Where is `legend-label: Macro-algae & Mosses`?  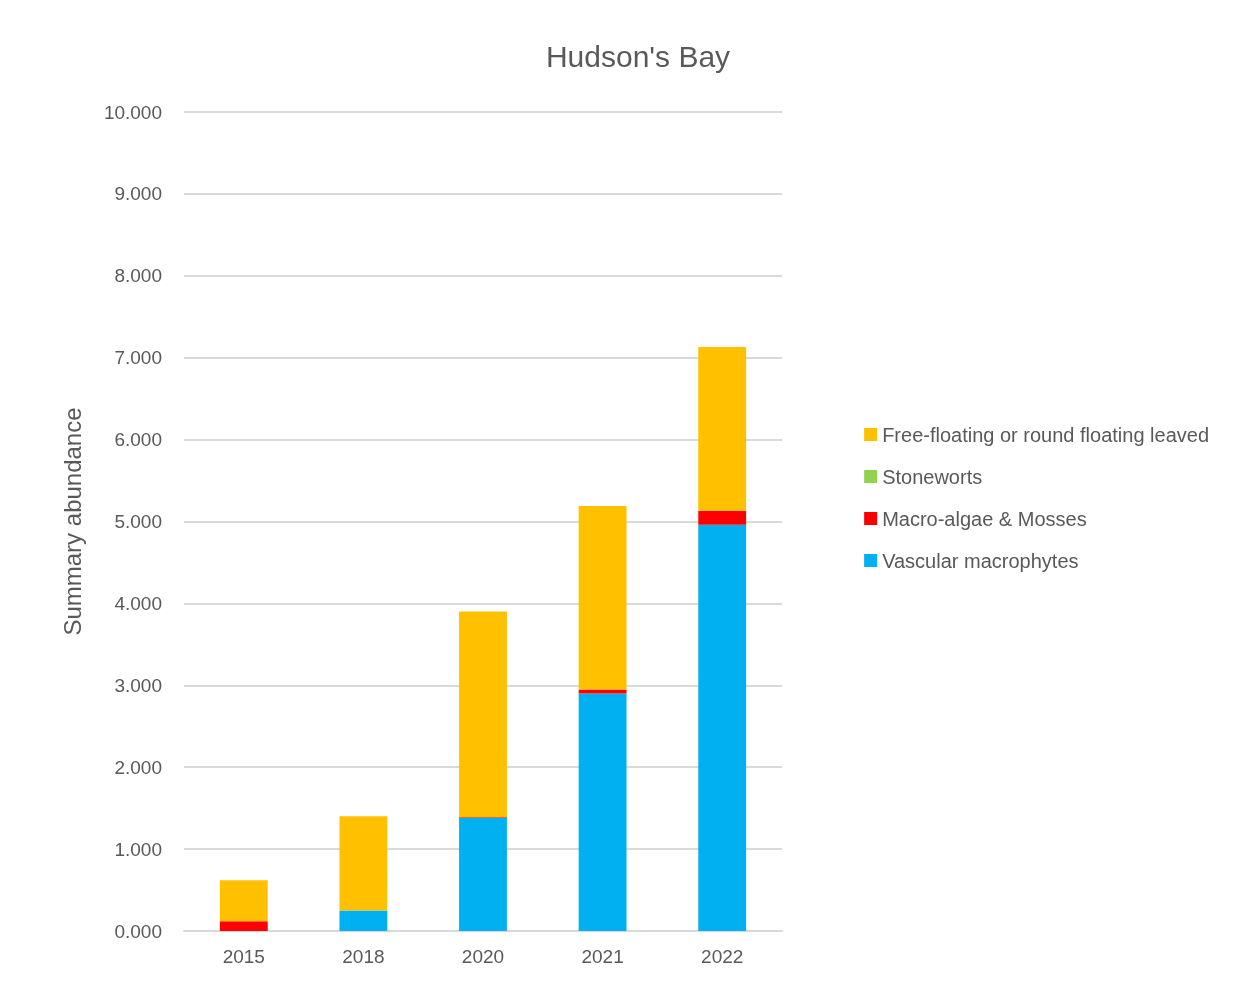 legend-label: Macro-algae & Mosses is located at coordinates (984, 518).